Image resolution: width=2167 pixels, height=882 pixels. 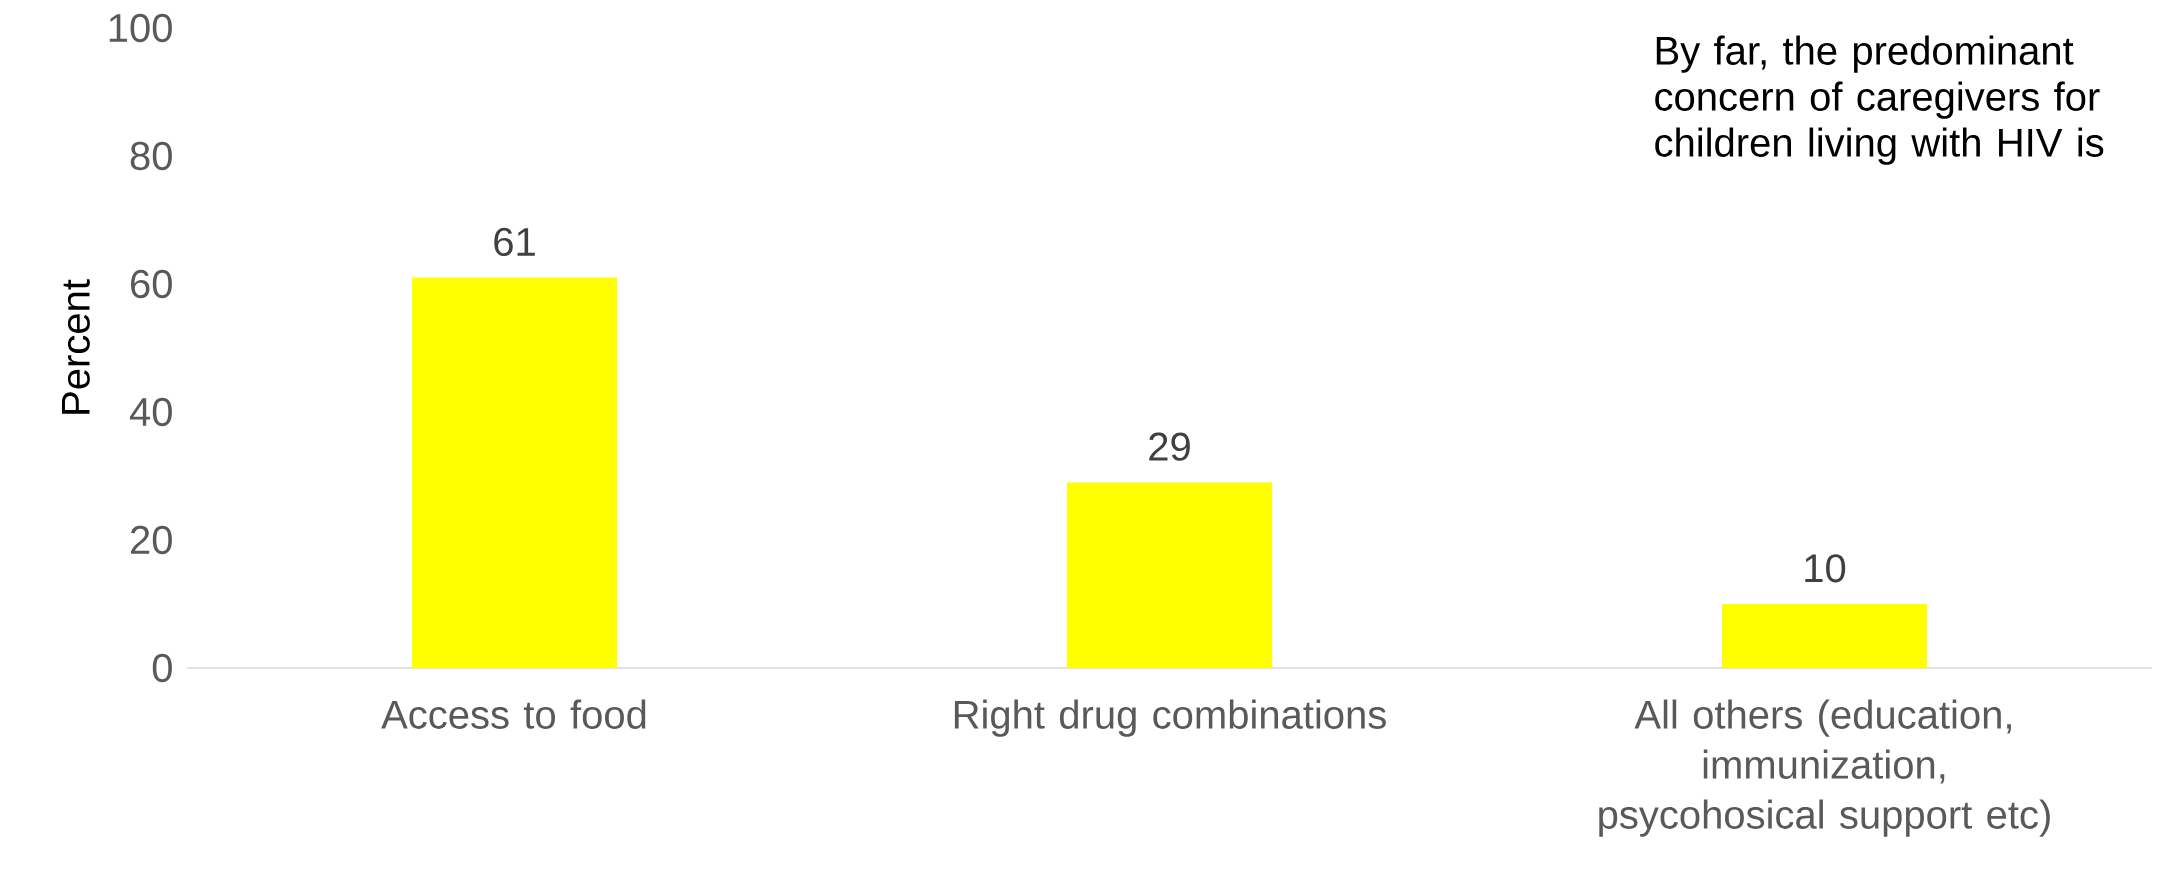 What do you see at coordinates (1825, 568) in the screenshot?
I see `data-label: 10` at bounding box center [1825, 568].